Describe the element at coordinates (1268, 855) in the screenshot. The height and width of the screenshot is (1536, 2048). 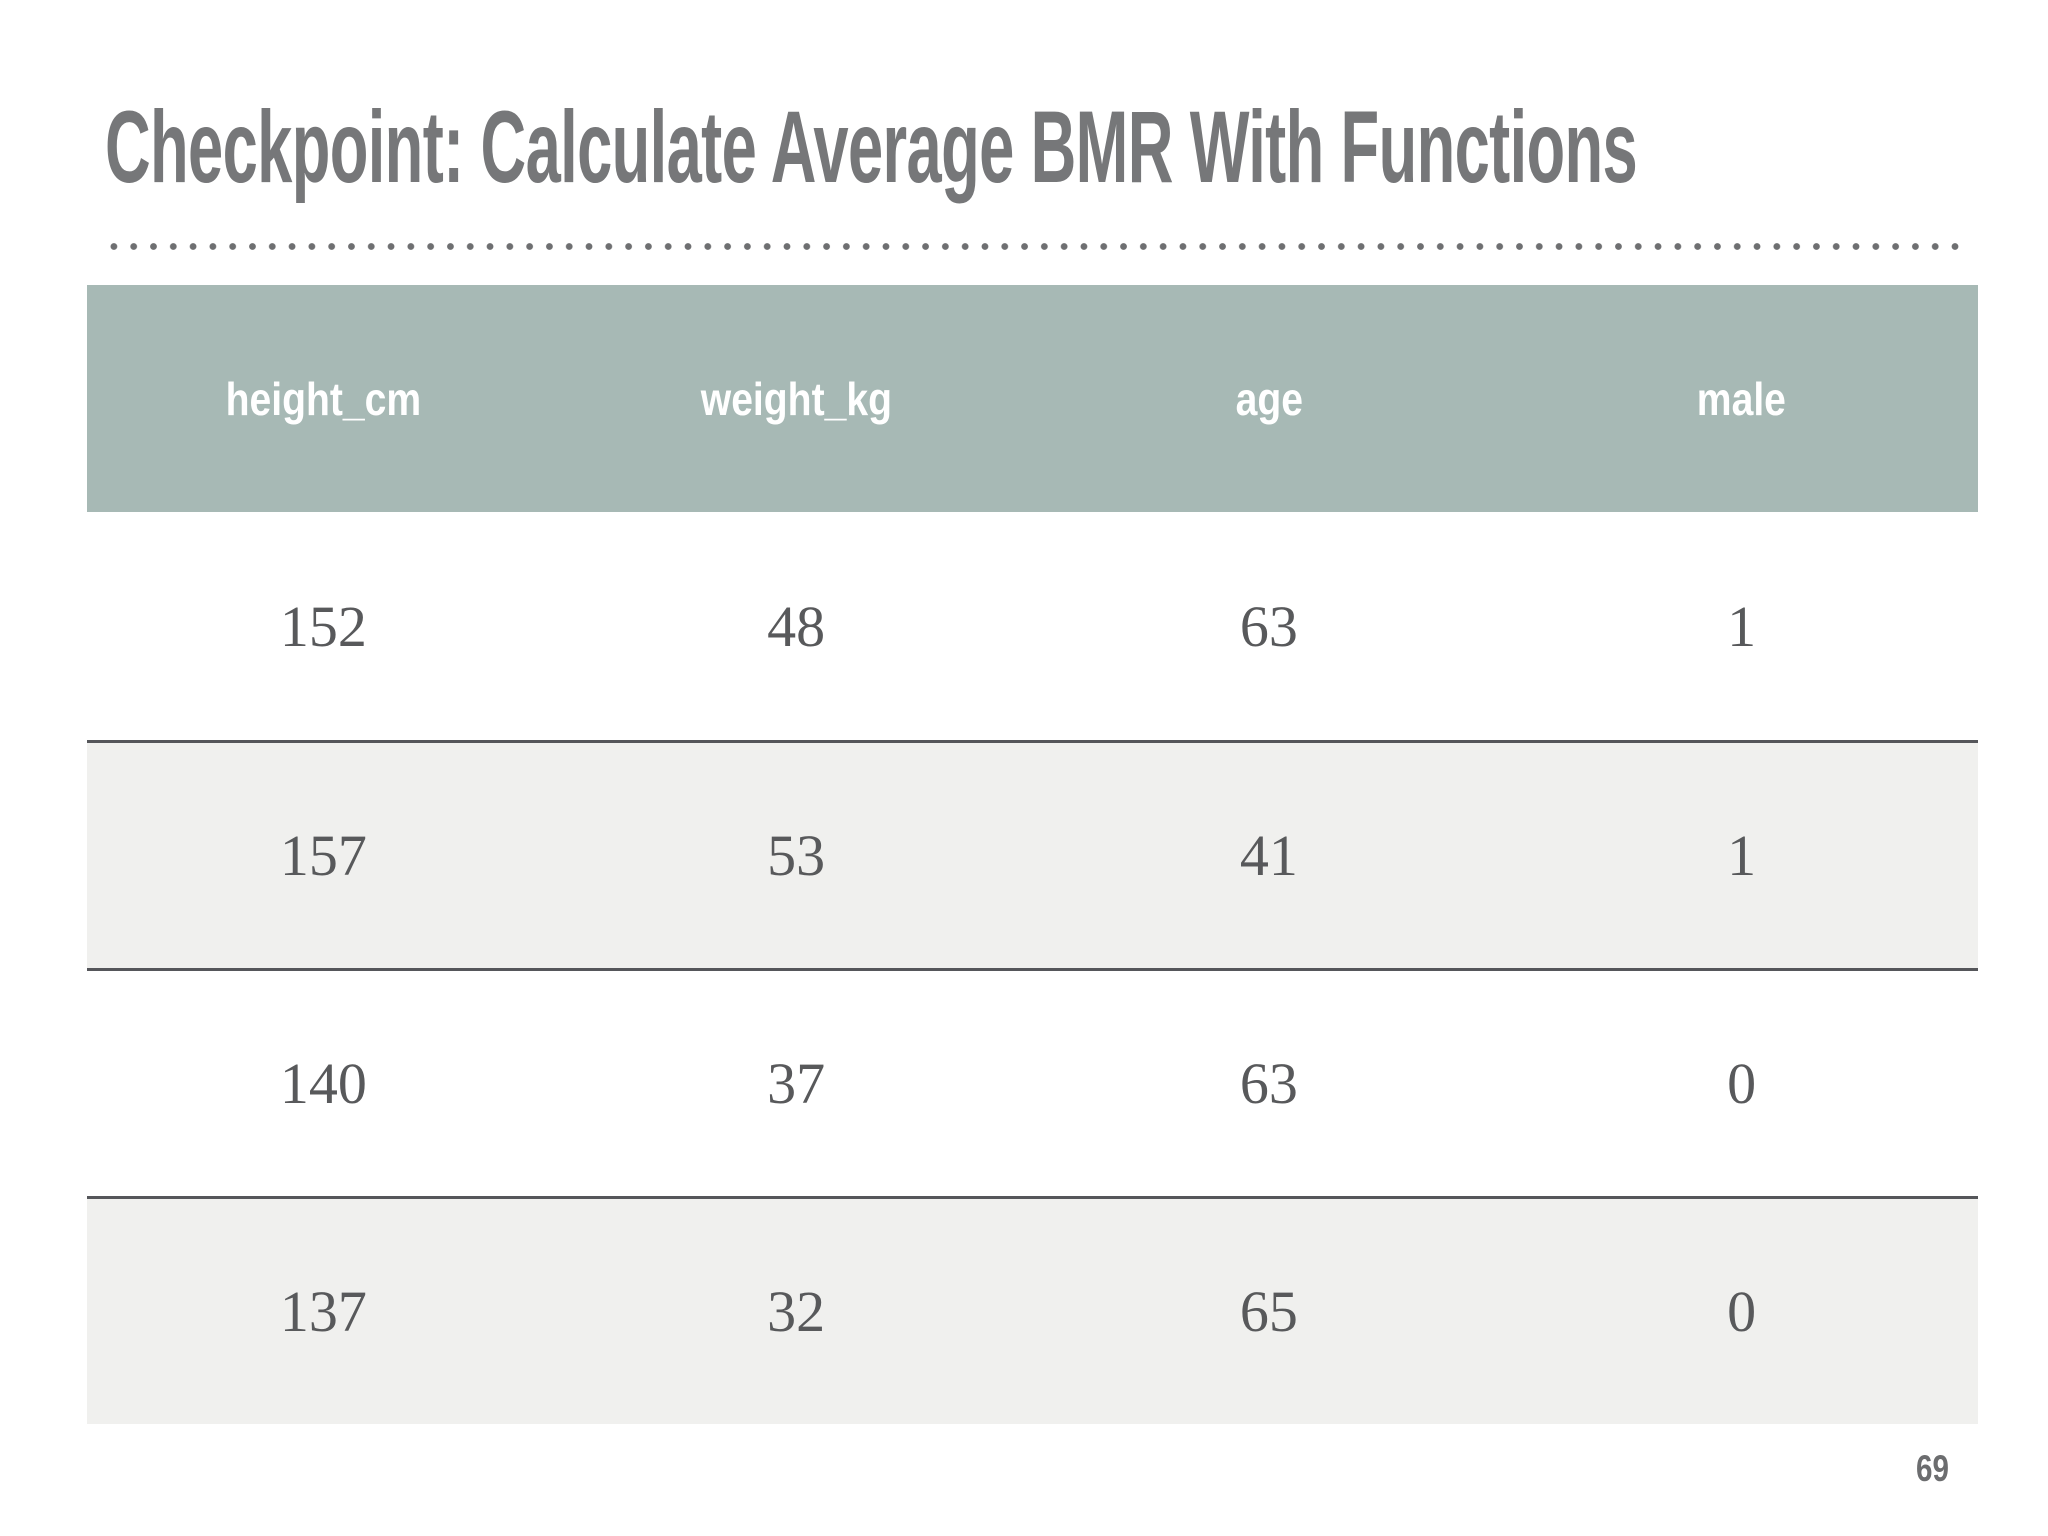
I see `table-cell: 41` at that location.